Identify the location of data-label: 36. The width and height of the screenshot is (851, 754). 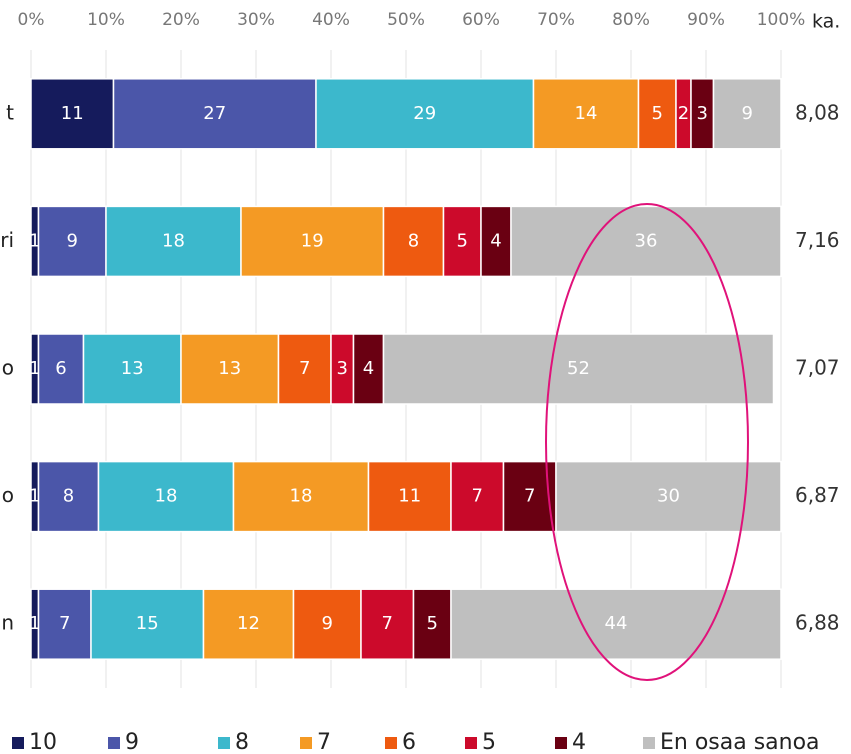
(646, 240).